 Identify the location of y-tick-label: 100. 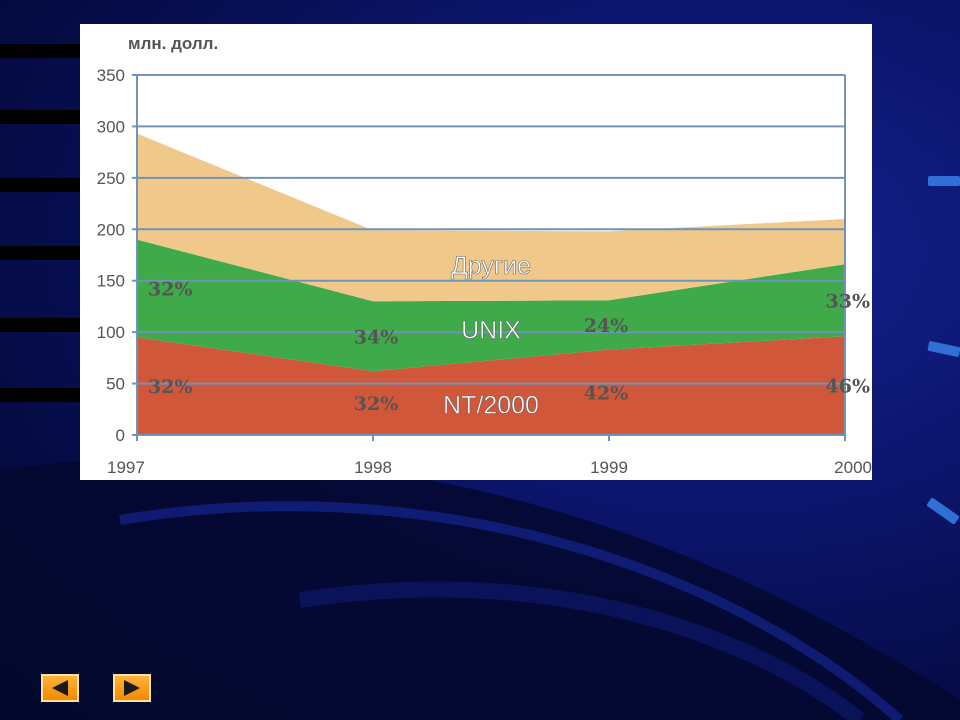
(111, 332).